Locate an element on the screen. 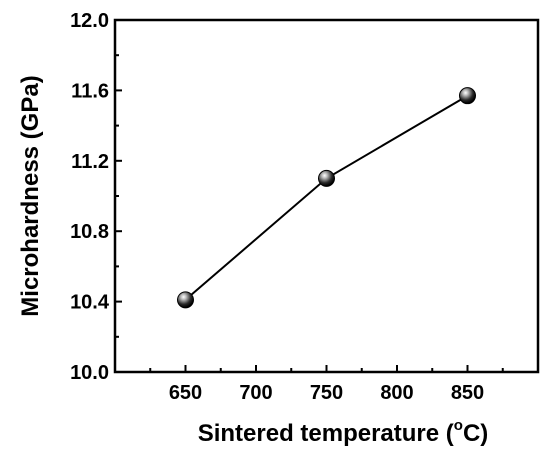 The height and width of the screenshot is (453, 550). x-tick-label: 700 is located at coordinates (255, 393).